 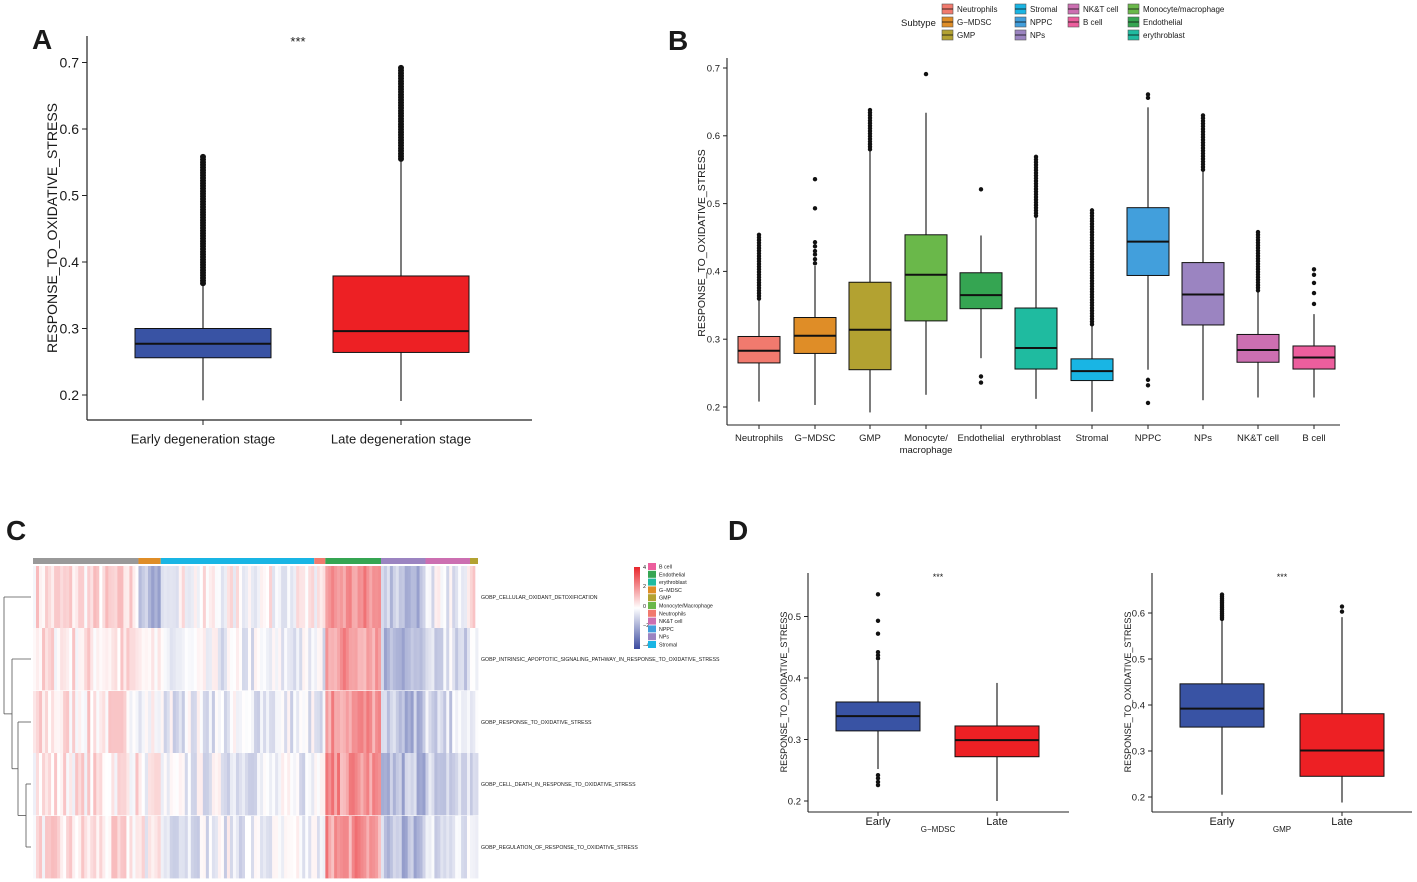 What do you see at coordinates (702, 243) in the screenshot?
I see `panel-b-y-label: RESPONSE_TO_OXIDATIVE_STRESS` at bounding box center [702, 243].